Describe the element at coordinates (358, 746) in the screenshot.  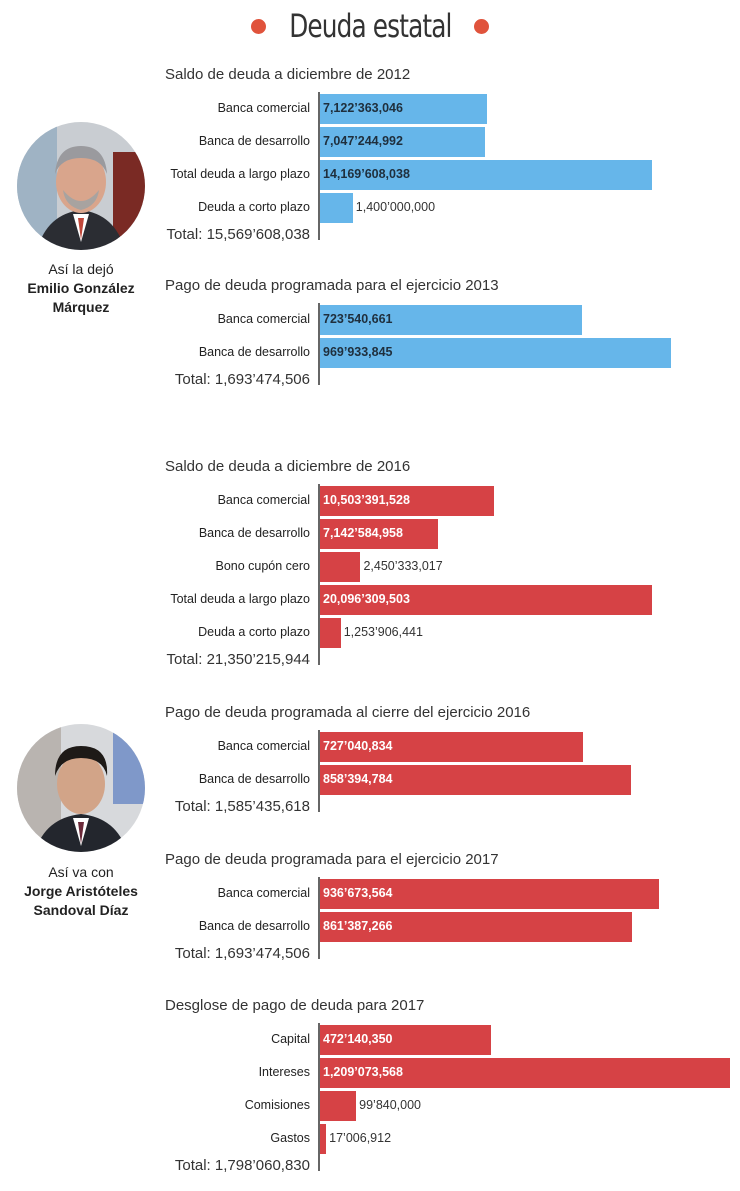
I see `data-label: 727’040,834` at that location.